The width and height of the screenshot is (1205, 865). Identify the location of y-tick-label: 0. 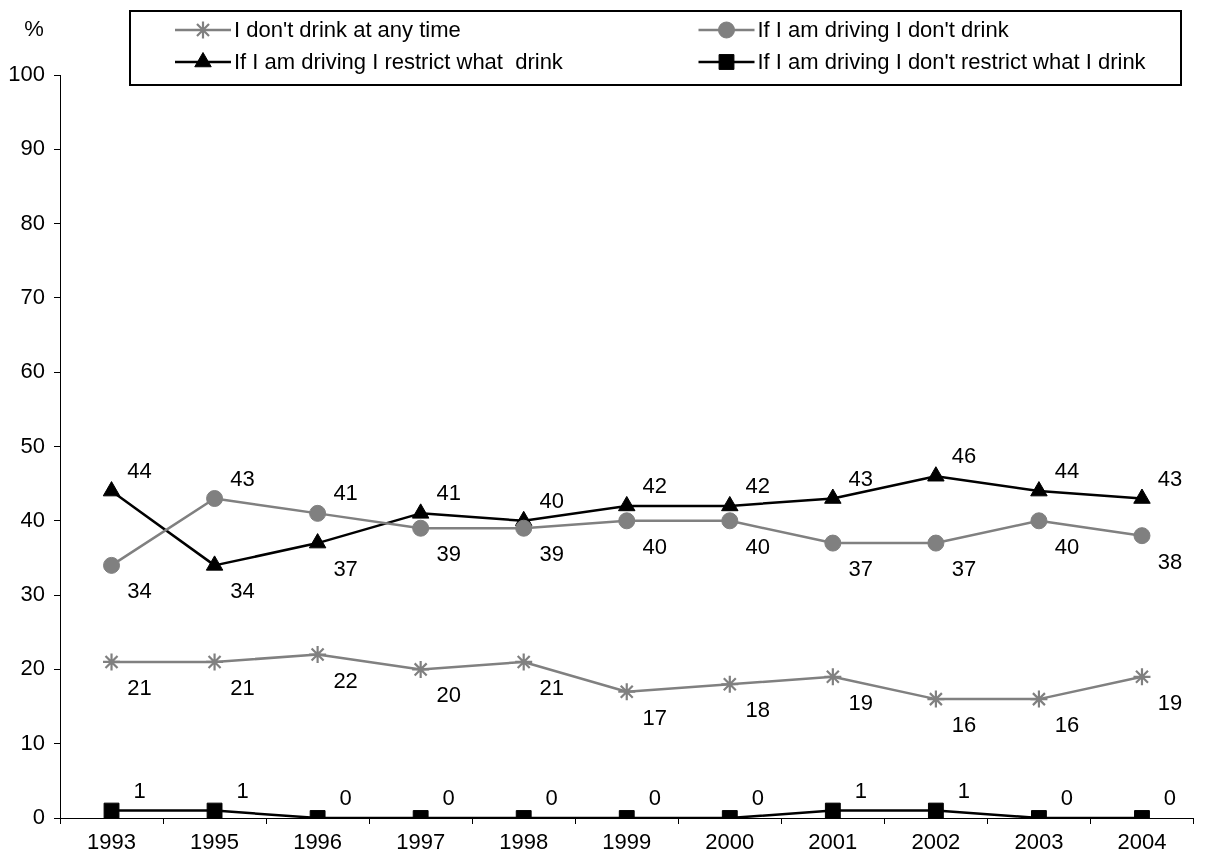
(38, 817).